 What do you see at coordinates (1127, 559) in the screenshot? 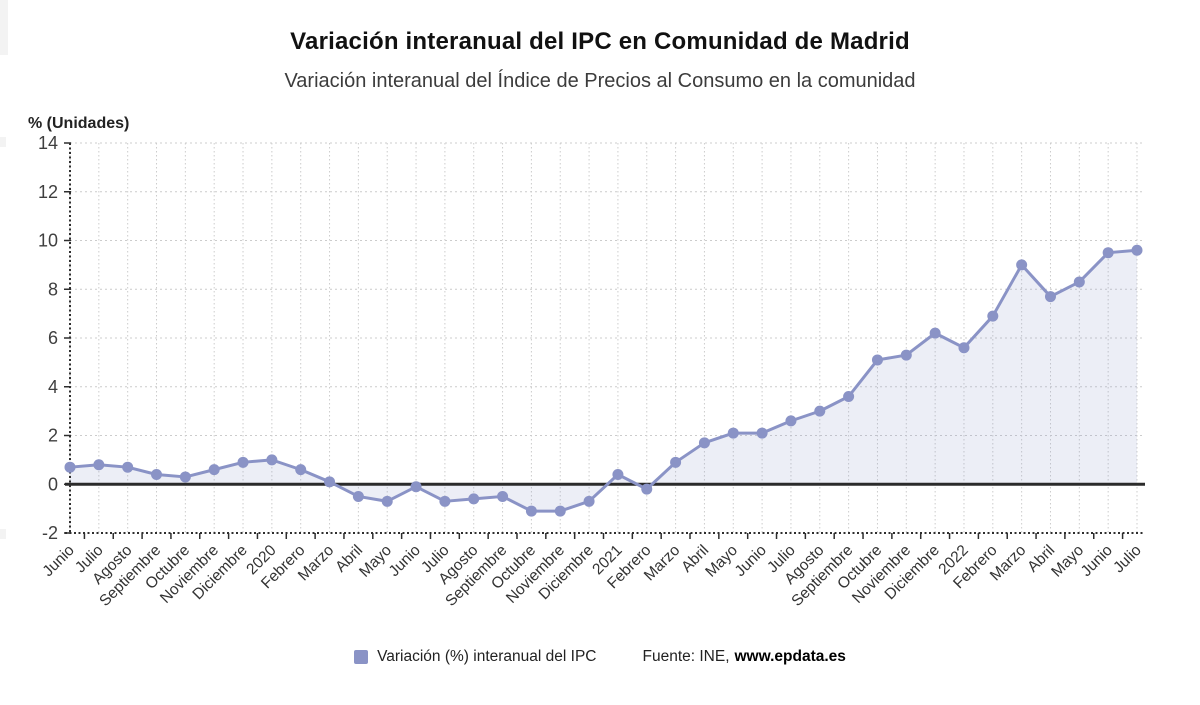
I see `svg-text: Julio` at bounding box center [1127, 559].